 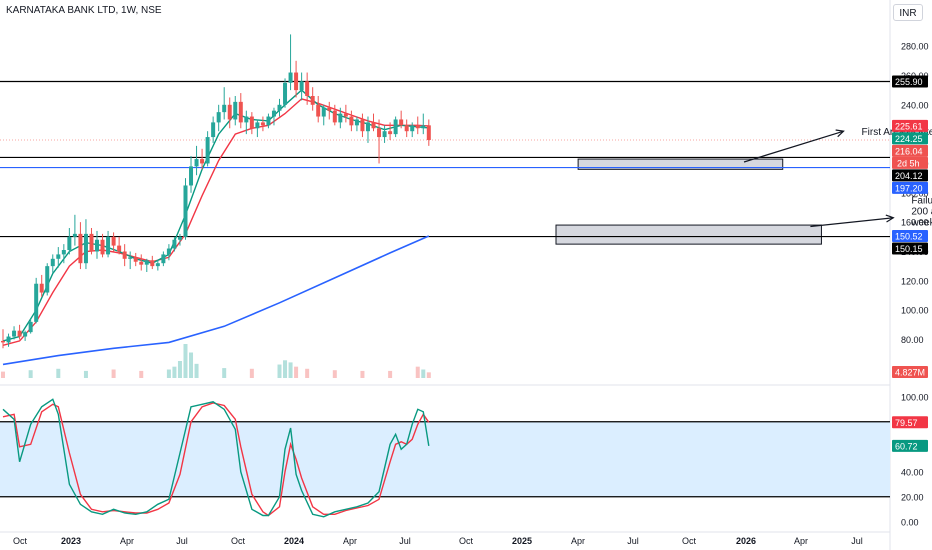 I want to click on stoch-tick-label: 0.00, so click(x=910, y=522).